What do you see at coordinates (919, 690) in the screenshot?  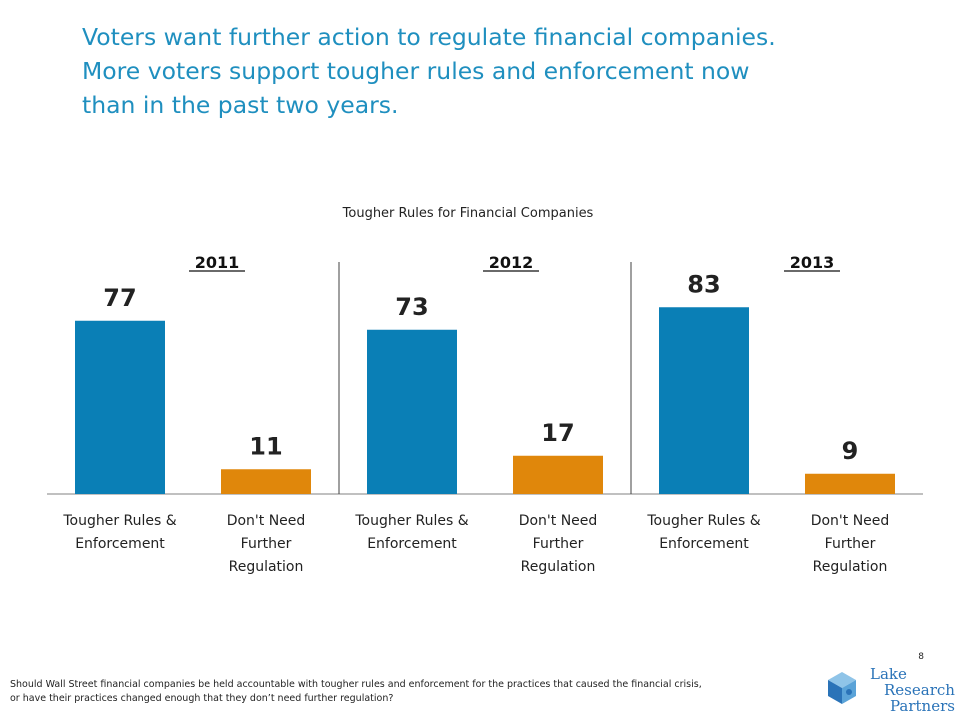 I see `logo-line: Research` at bounding box center [919, 690].